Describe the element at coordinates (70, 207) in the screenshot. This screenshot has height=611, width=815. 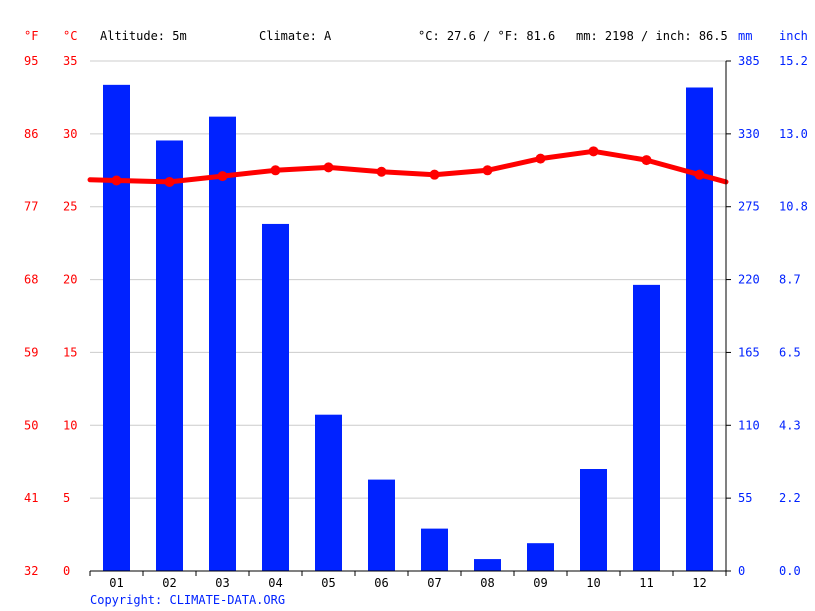
I see `tick-label-c: 25` at that location.